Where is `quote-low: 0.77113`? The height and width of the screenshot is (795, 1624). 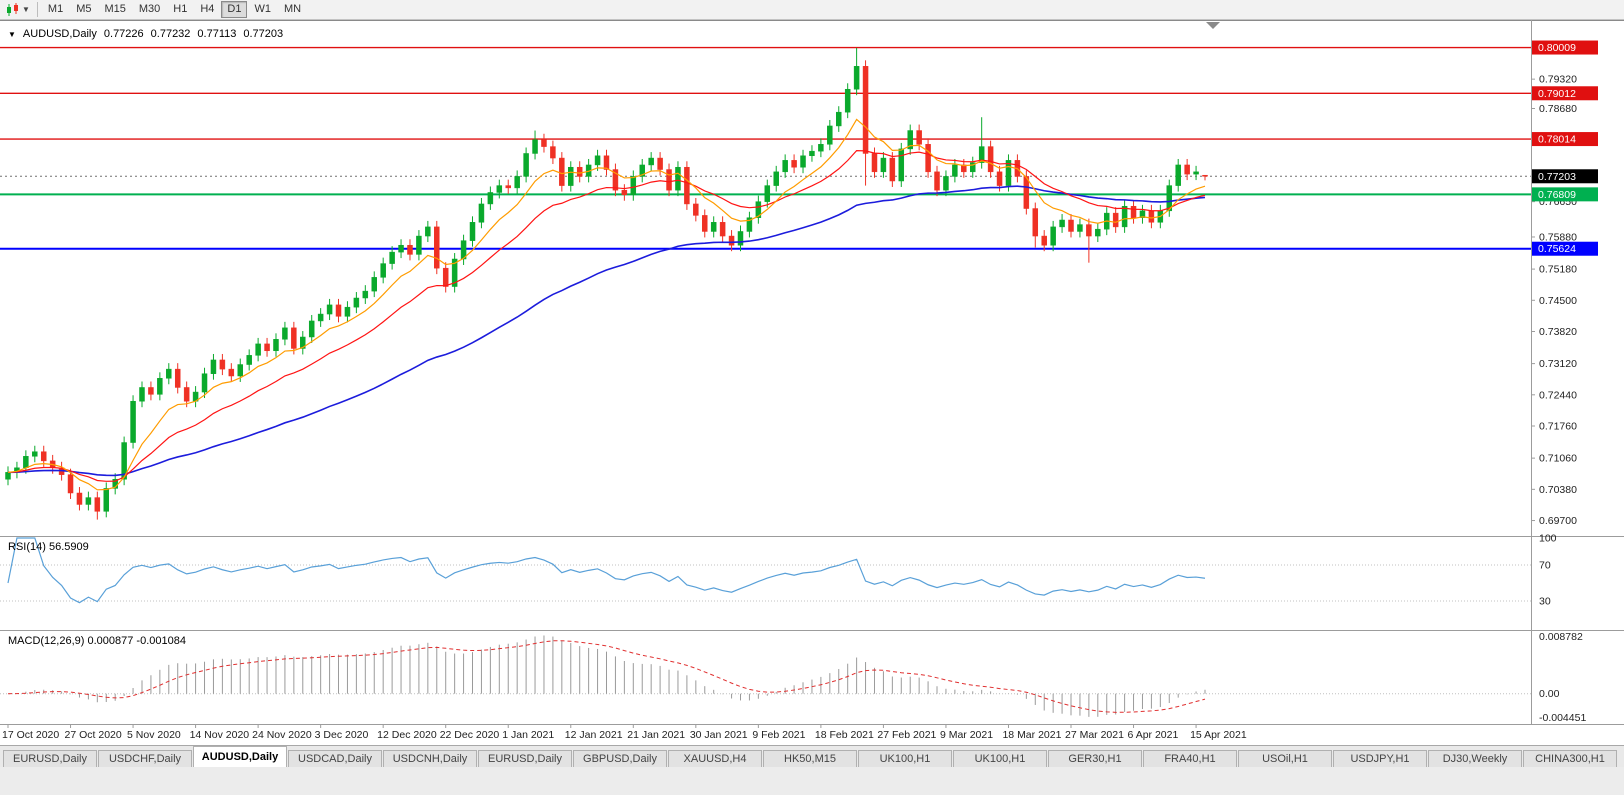 quote-low: 0.77113 is located at coordinates (217, 34).